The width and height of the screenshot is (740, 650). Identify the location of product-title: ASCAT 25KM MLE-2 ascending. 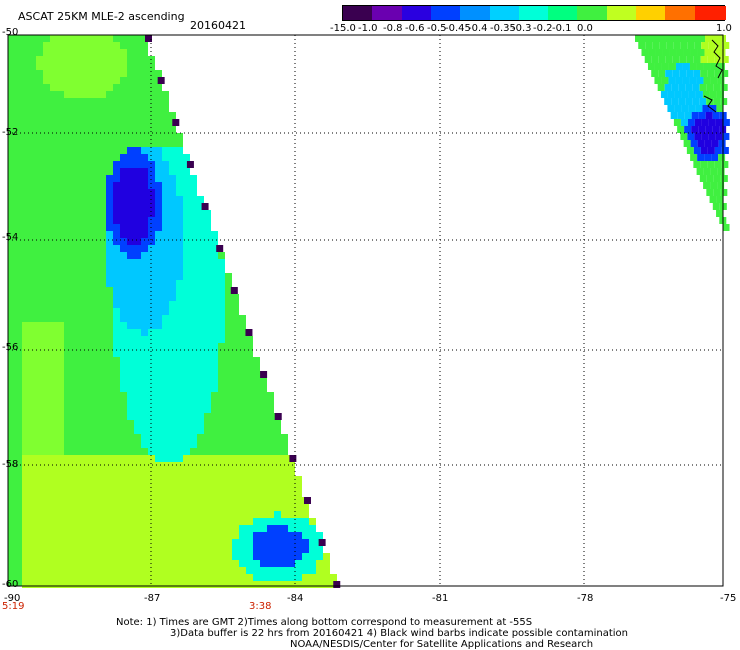
(101, 16).